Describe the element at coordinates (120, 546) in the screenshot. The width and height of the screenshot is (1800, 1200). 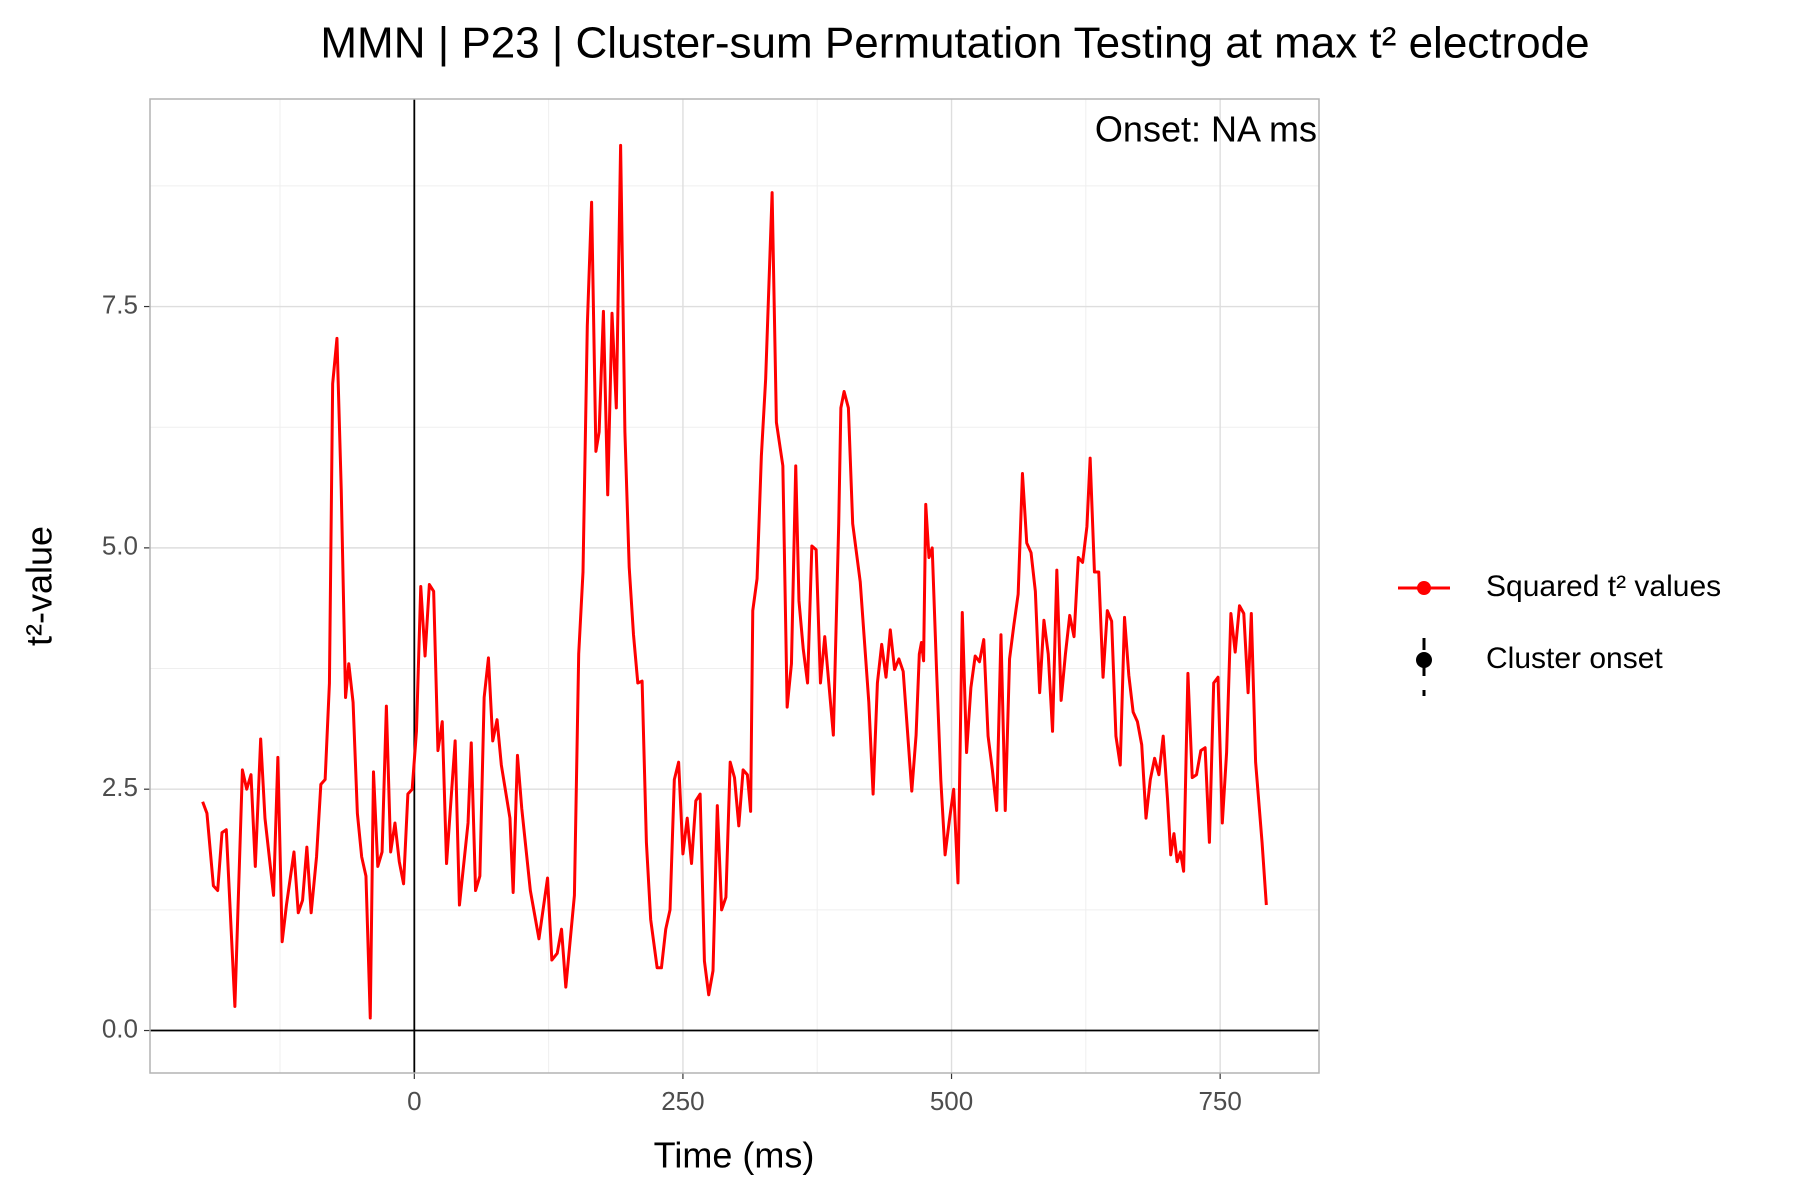
I see `y-tick-label: 5.0` at that location.